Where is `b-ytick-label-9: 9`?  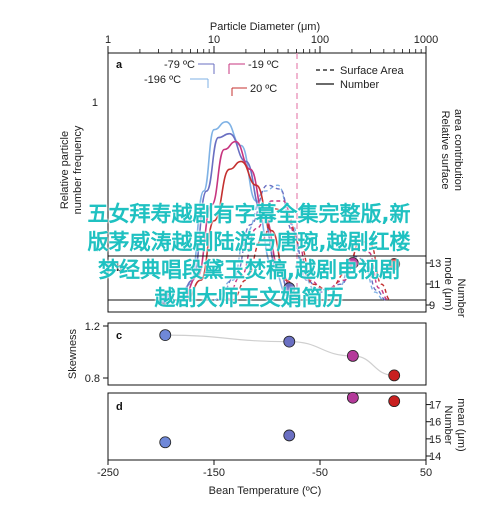
b-ytick-label-9: 9 is located at coordinates (432, 306).